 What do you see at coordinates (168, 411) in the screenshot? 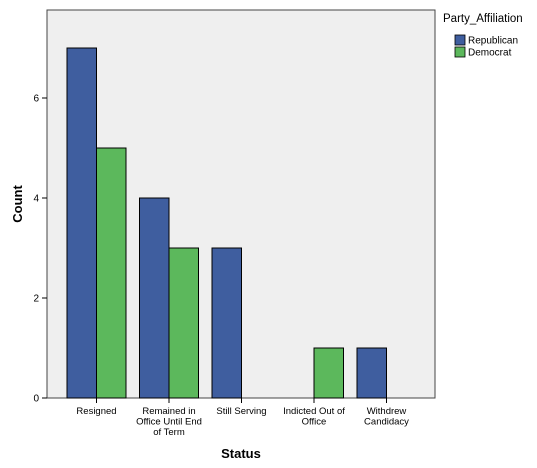
I see `x-tick-label-line: Remained in` at bounding box center [168, 411].